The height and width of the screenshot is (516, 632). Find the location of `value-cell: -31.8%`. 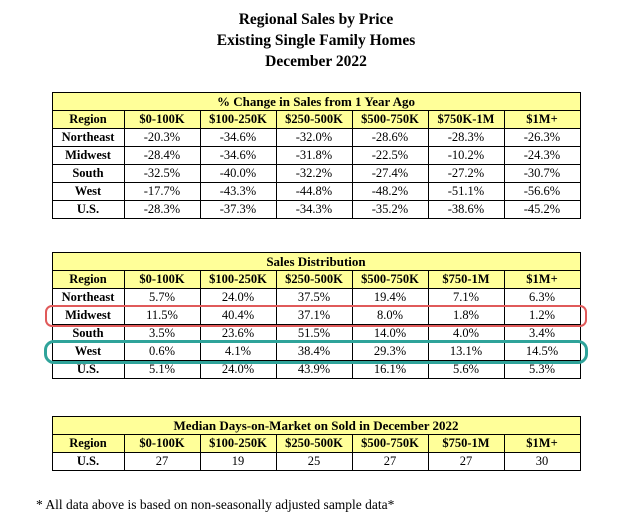

value-cell: -31.8% is located at coordinates (314, 155).